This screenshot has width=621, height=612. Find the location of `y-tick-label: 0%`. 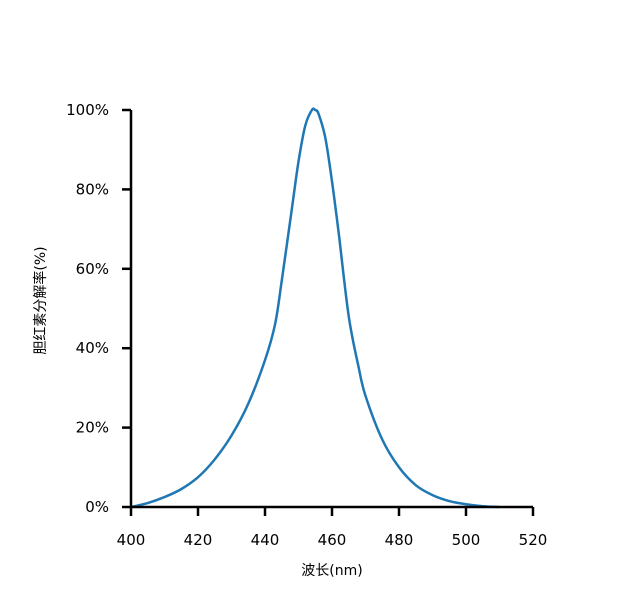

y-tick-label: 0% is located at coordinates (97, 507).